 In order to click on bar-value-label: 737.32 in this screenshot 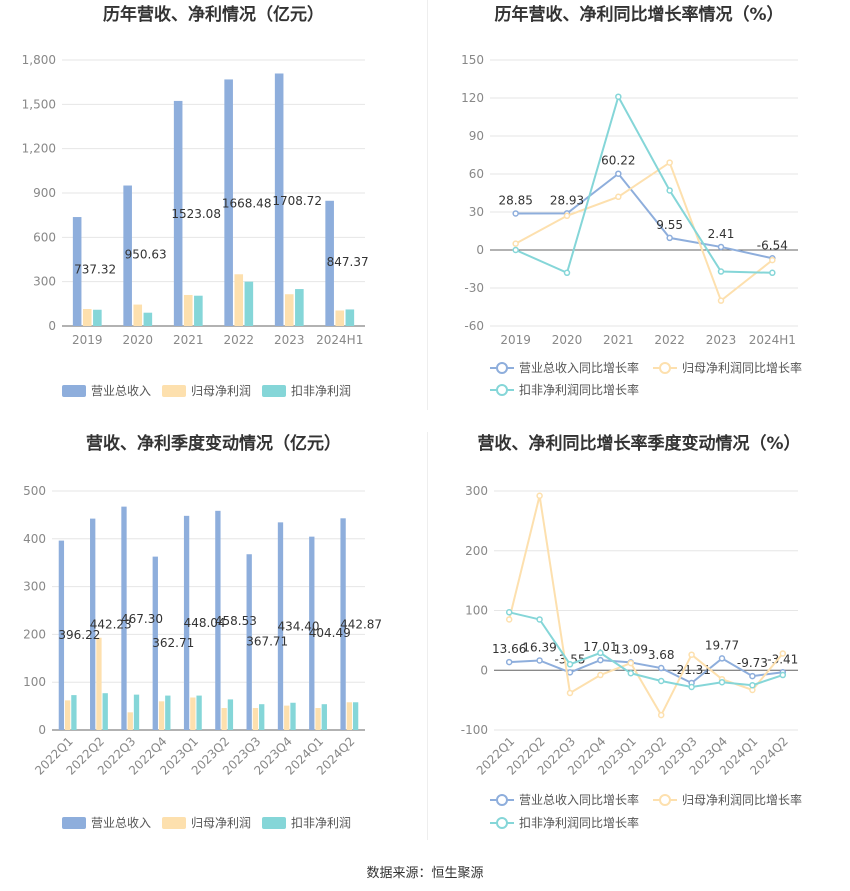, I will do `click(95, 270)`.